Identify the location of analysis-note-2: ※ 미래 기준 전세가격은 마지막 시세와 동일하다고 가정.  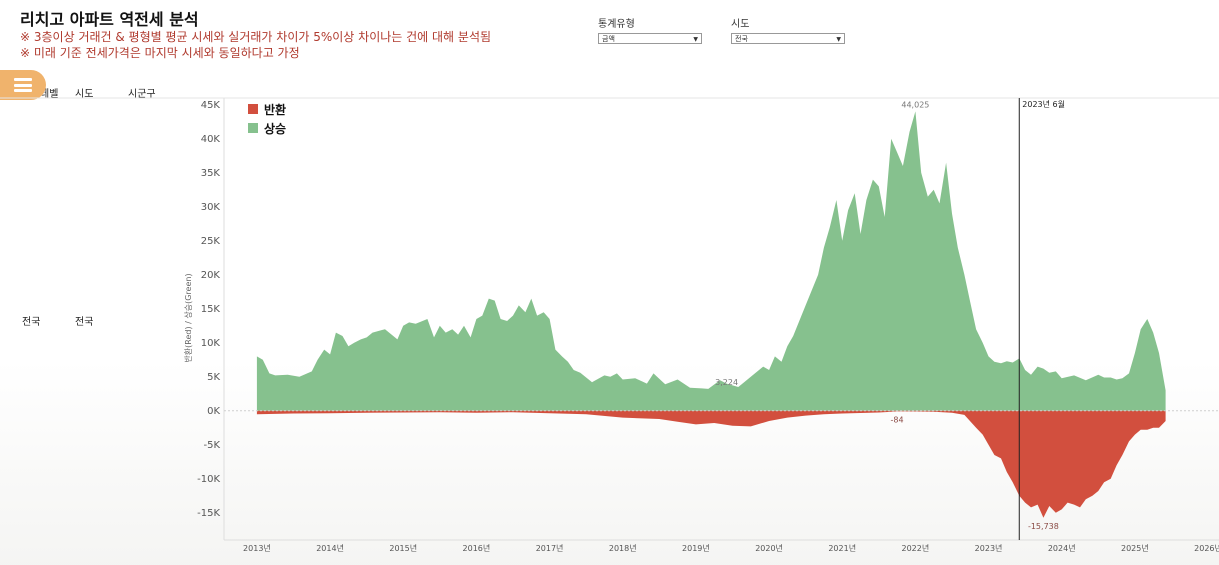
(160, 53).